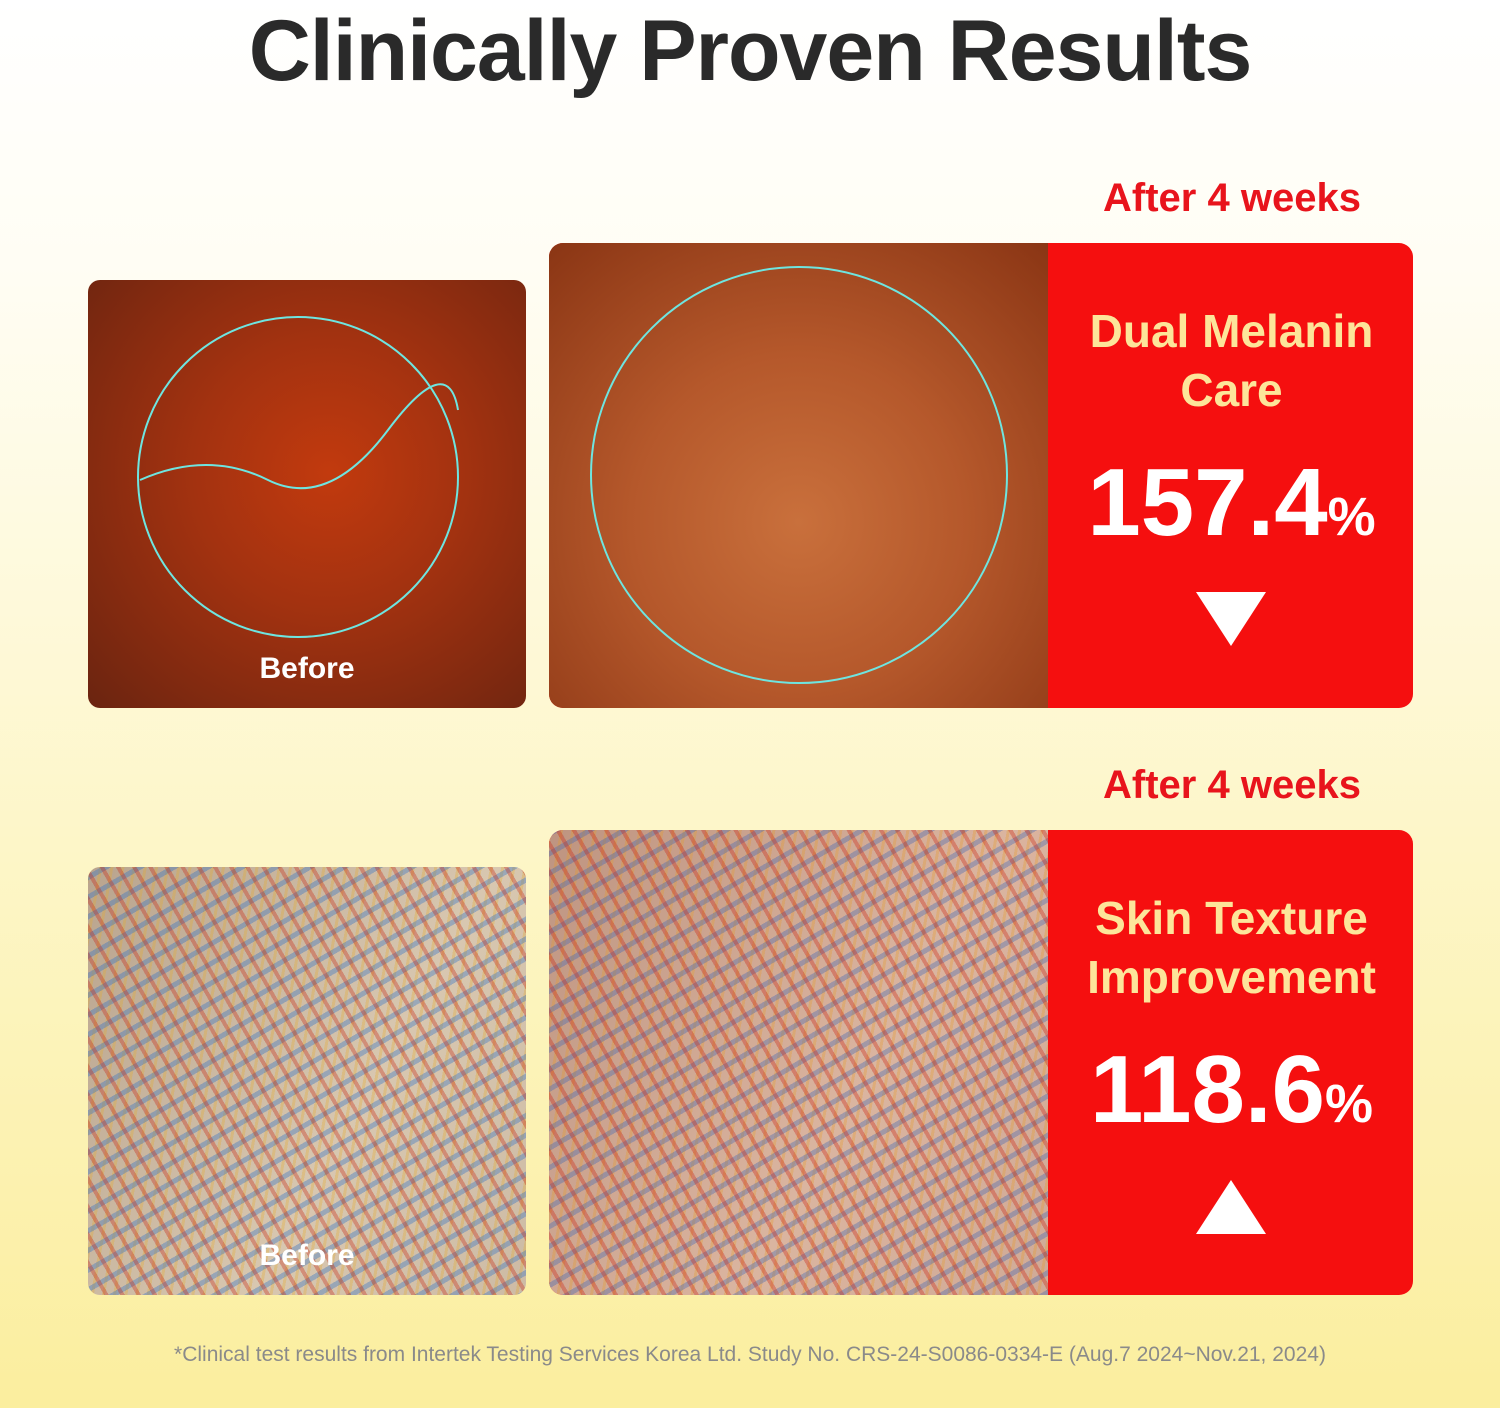 The width and height of the screenshot is (1500, 1408). What do you see at coordinates (1231, 331) in the screenshot?
I see `metric-line: Dual Melanin` at bounding box center [1231, 331].